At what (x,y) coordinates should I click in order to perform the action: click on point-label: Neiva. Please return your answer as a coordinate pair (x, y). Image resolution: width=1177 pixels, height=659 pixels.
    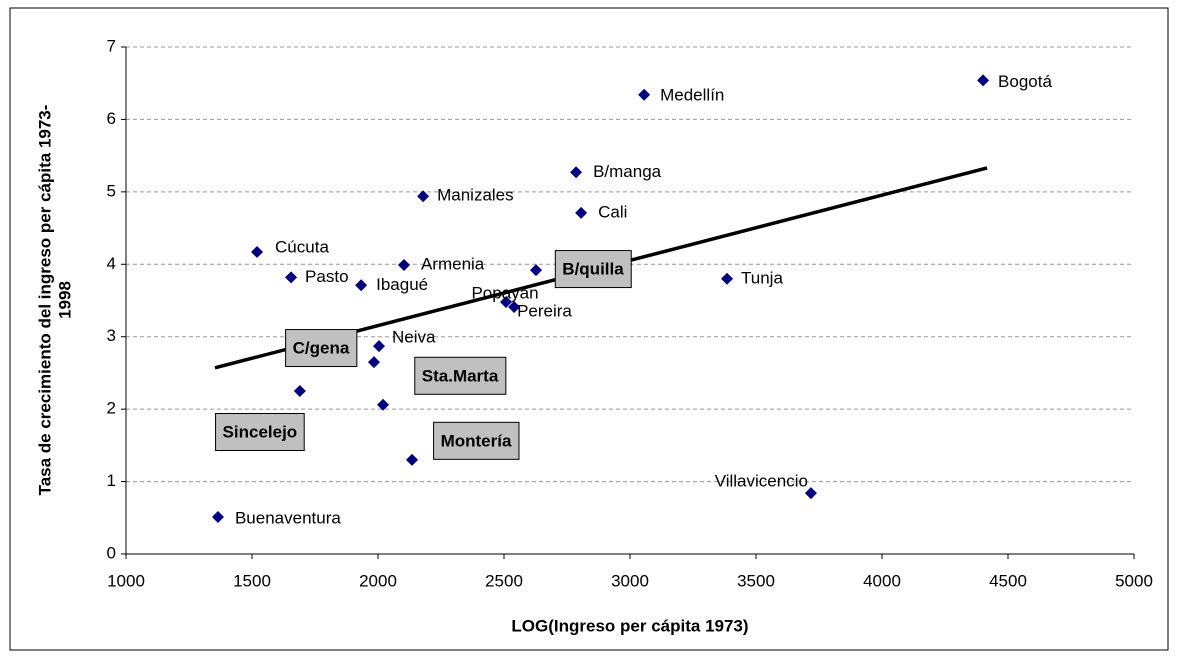
    Looking at the image, I should click on (414, 337).